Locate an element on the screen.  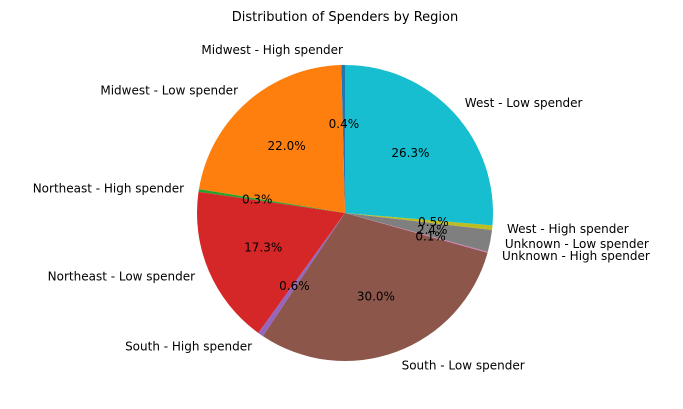
slice-label-1: Midwest - Low spender is located at coordinates (169, 90).